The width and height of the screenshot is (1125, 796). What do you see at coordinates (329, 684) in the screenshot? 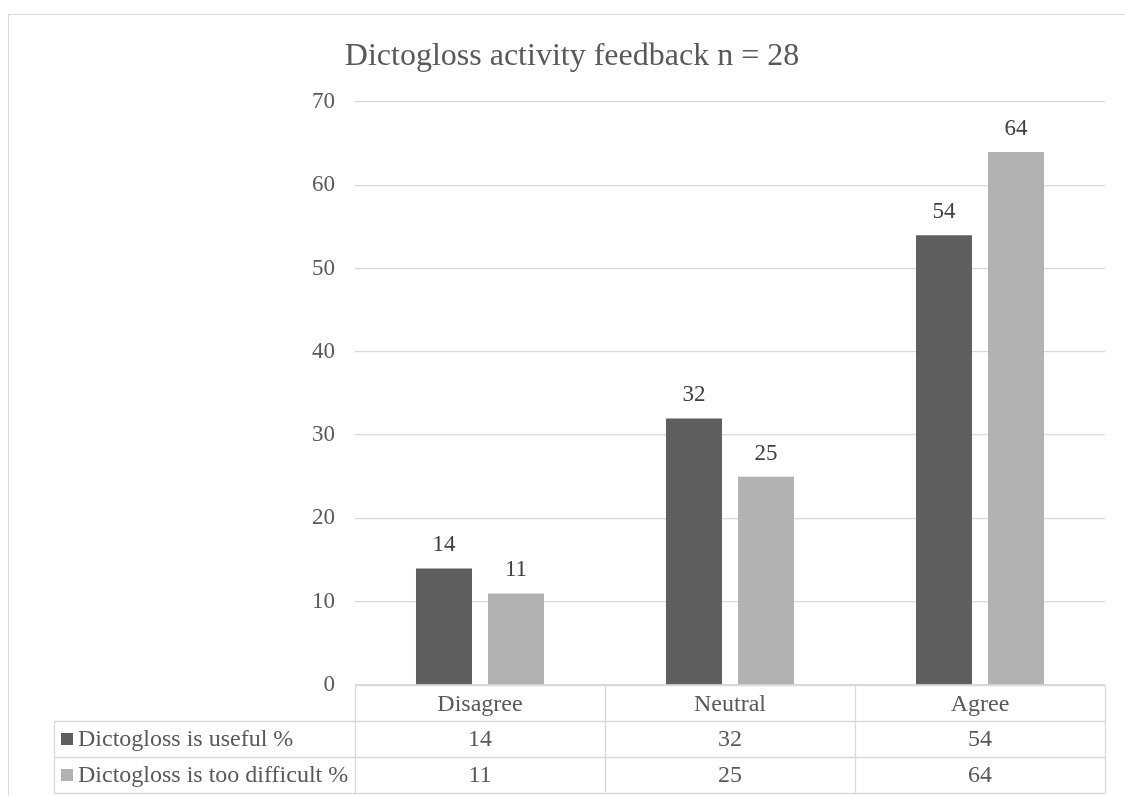
I see `y-tick-label: 0` at bounding box center [329, 684].